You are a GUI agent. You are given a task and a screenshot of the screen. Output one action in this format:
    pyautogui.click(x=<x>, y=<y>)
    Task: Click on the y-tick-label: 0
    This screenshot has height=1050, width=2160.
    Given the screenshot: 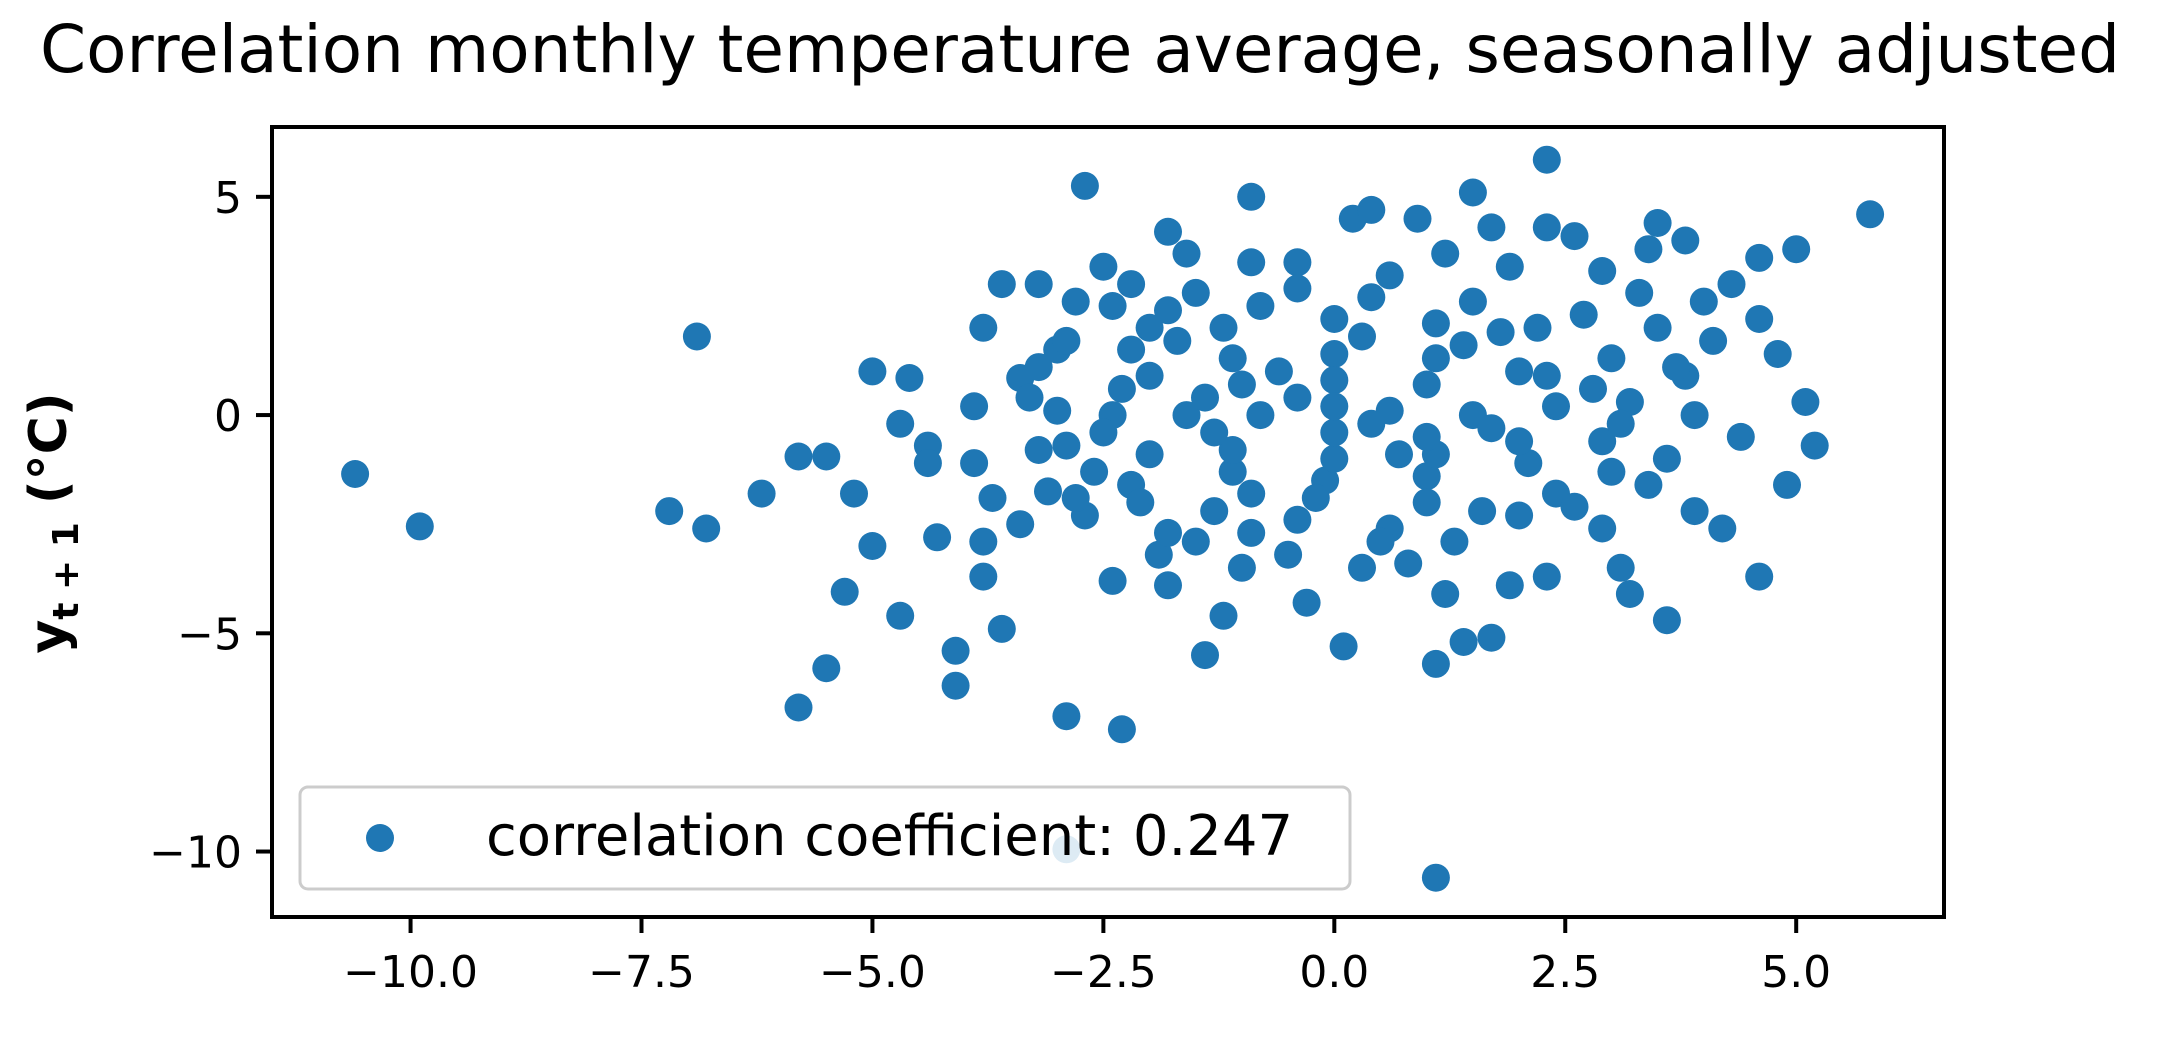 What is the action you would take?
    pyautogui.click(x=228, y=416)
    